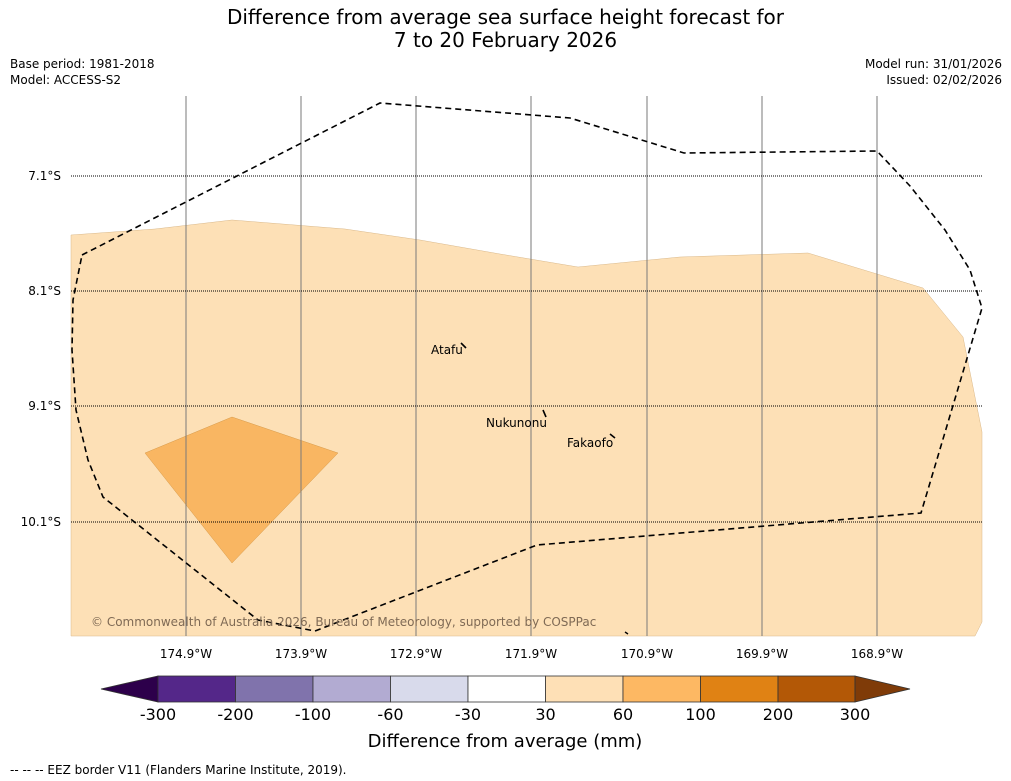  What do you see at coordinates (505, 40) in the screenshot?
I see `chart-title-line2: 7 to 20 February 2026` at bounding box center [505, 40].